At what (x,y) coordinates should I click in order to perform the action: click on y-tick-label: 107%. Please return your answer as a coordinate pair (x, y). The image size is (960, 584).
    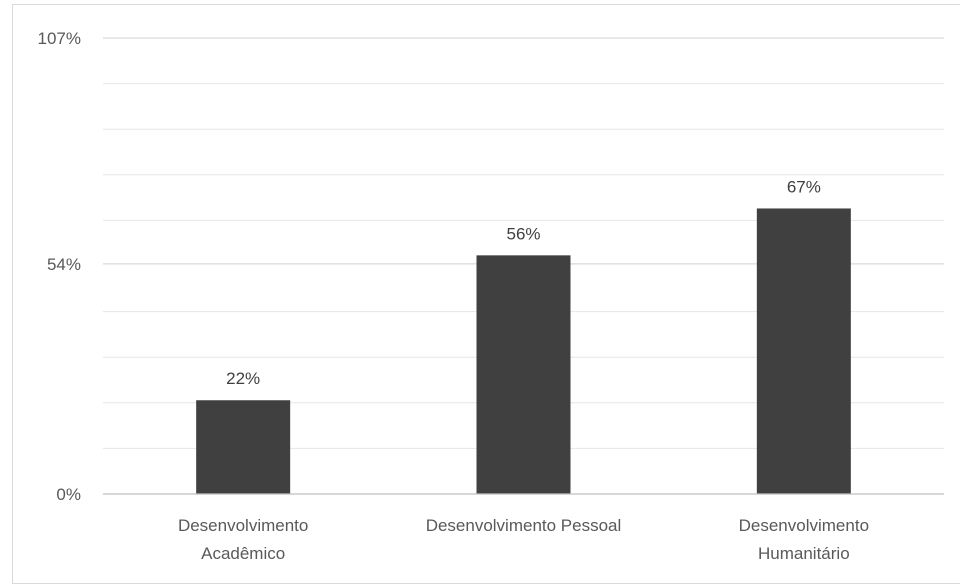
    Looking at the image, I should click on (59, 38).